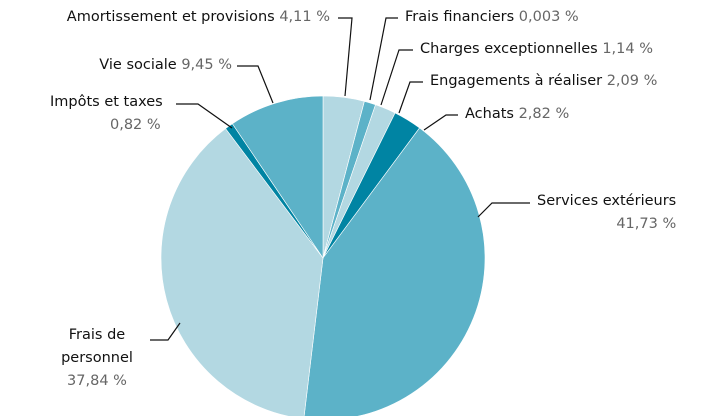  Describe the element at coordinates (97, 381) in the screenshot. I see `value-label: 37,84 %` at that location.